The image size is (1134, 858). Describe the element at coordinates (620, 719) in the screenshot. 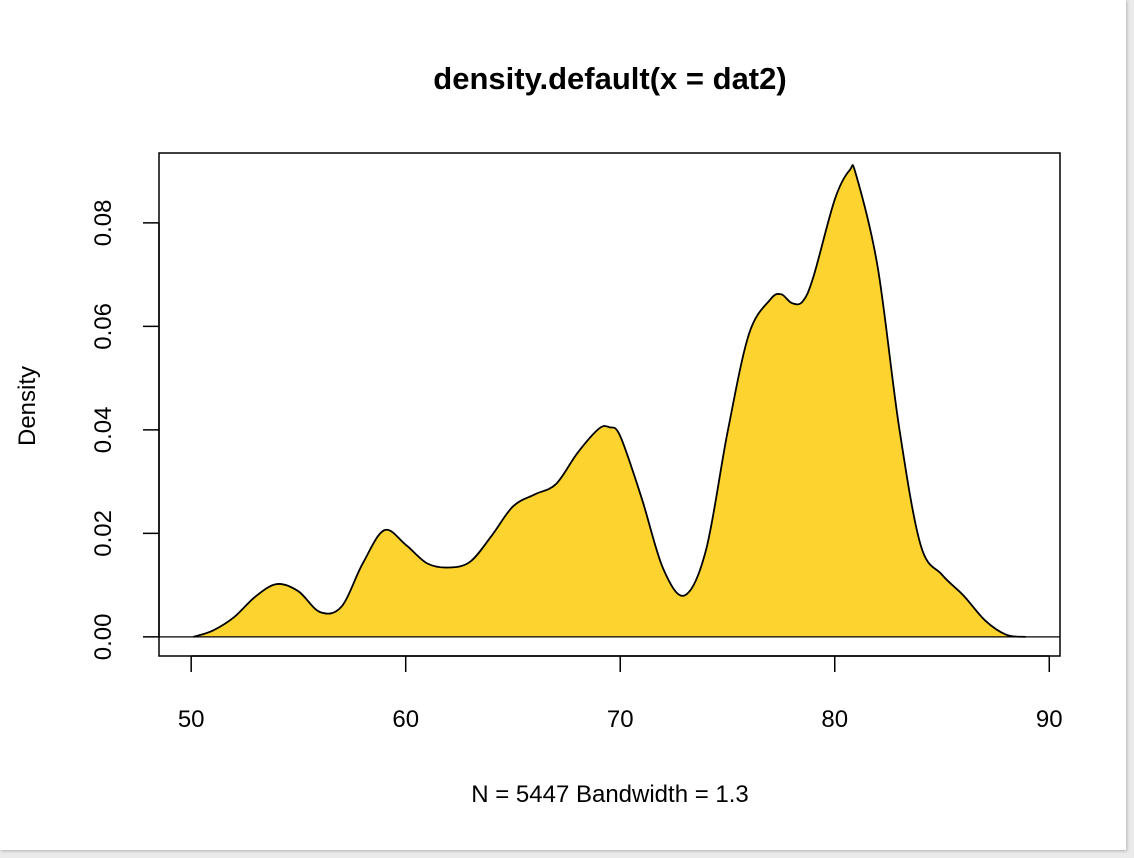

I see `x-tick-label: 70` at that location.